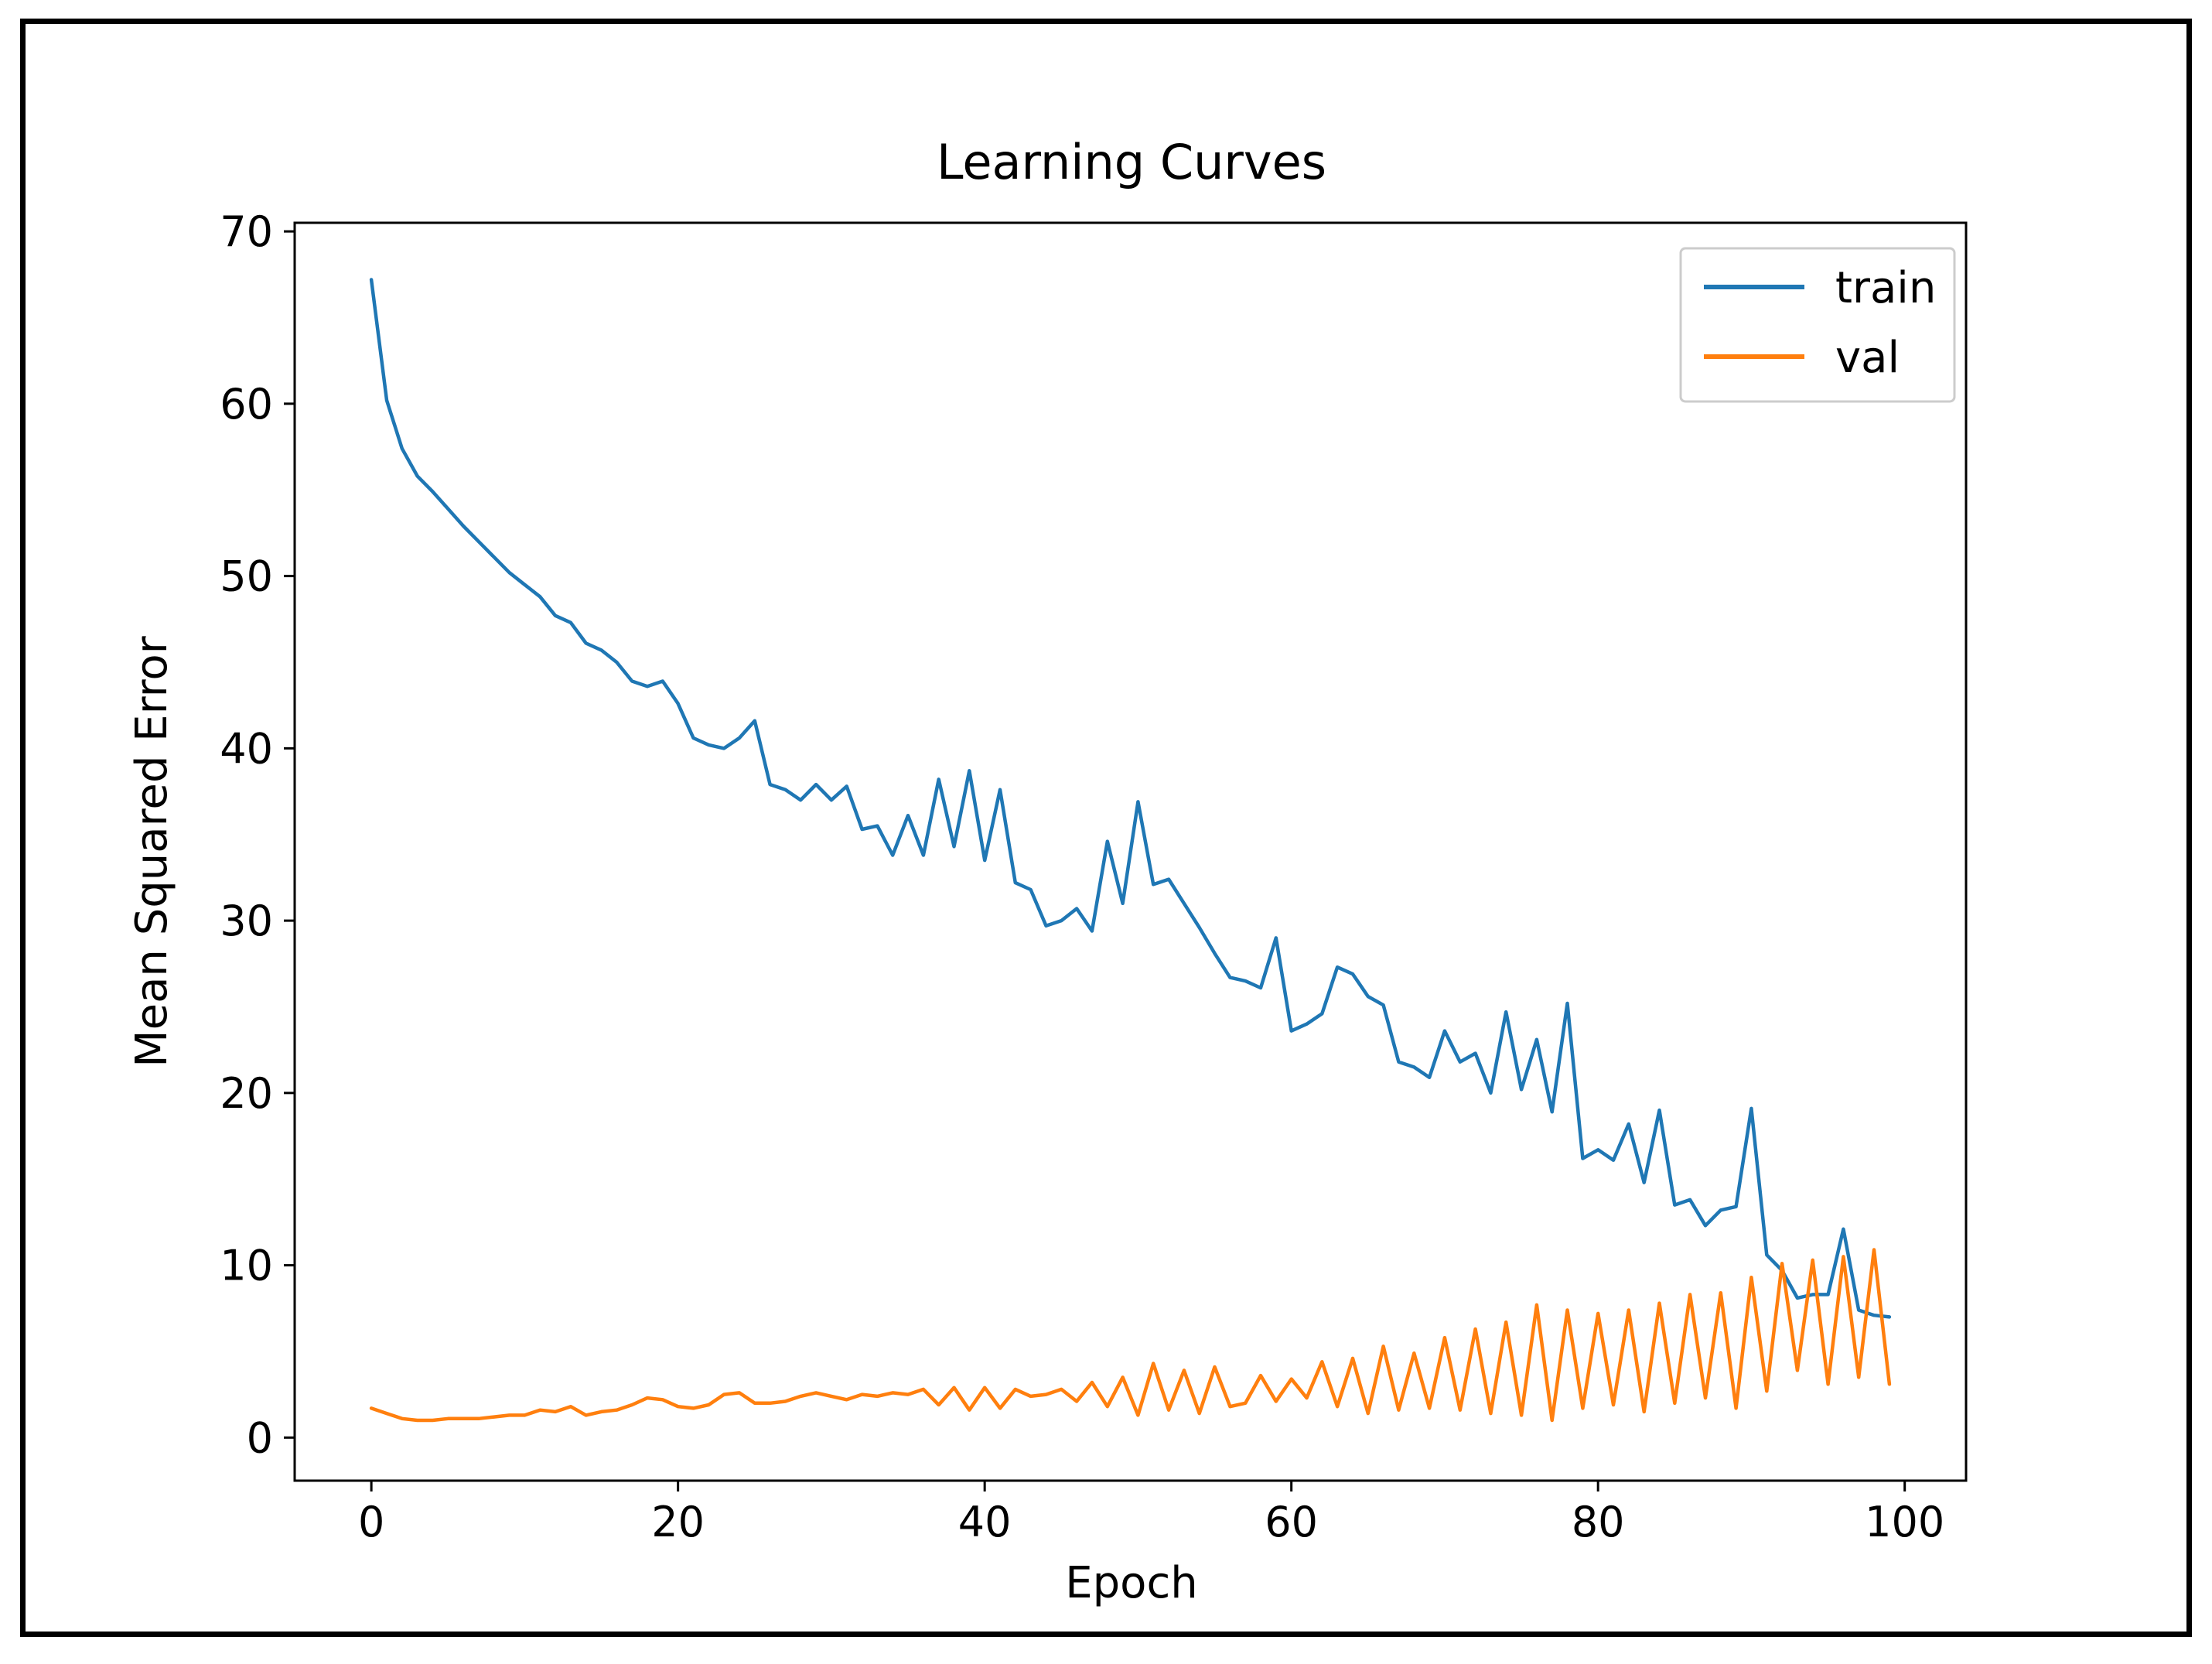 The width and height of the screenshot is (2212, 1664). I want to click on legend-val-label: val, so click(1867, 358).